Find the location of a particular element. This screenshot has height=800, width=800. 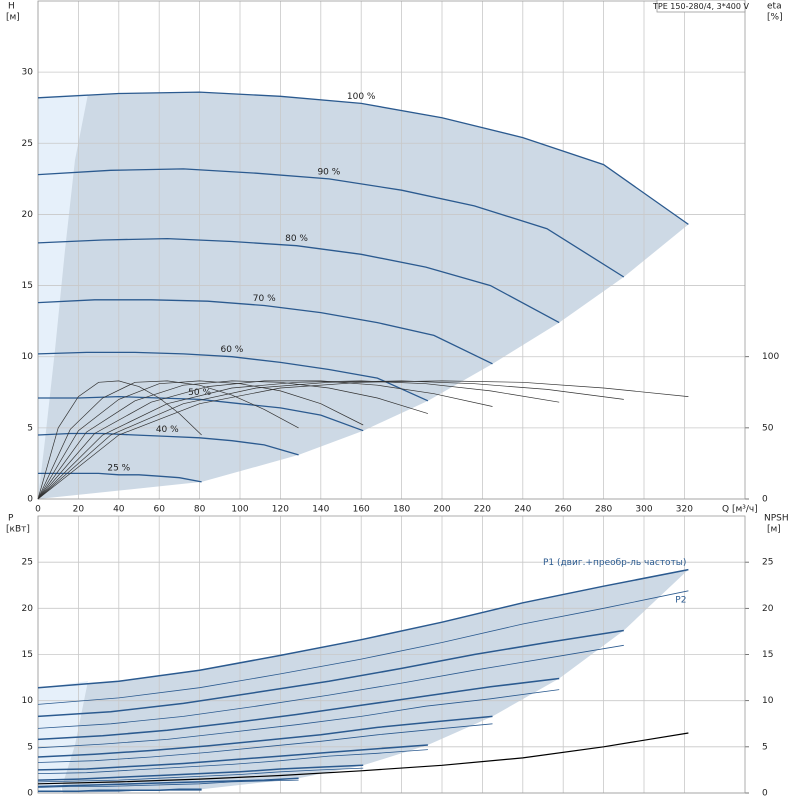

y2-axis-label: NPSH is located at coordinates (776, 519).